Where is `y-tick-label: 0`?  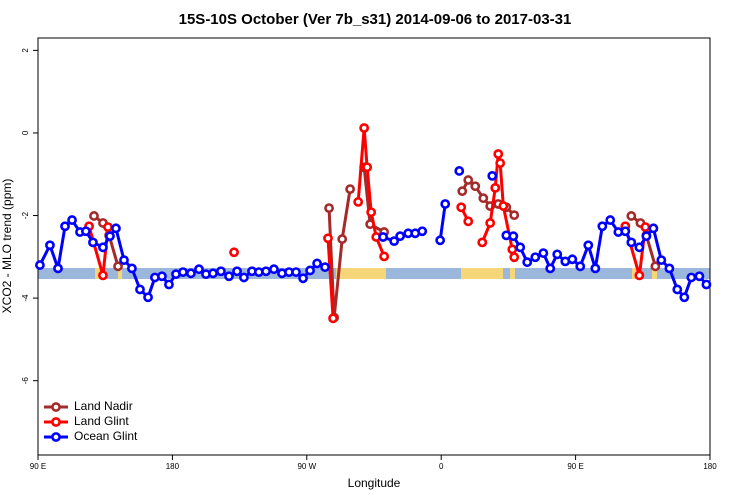 y-tick-label: 0 is located at coordinates (25, 132).